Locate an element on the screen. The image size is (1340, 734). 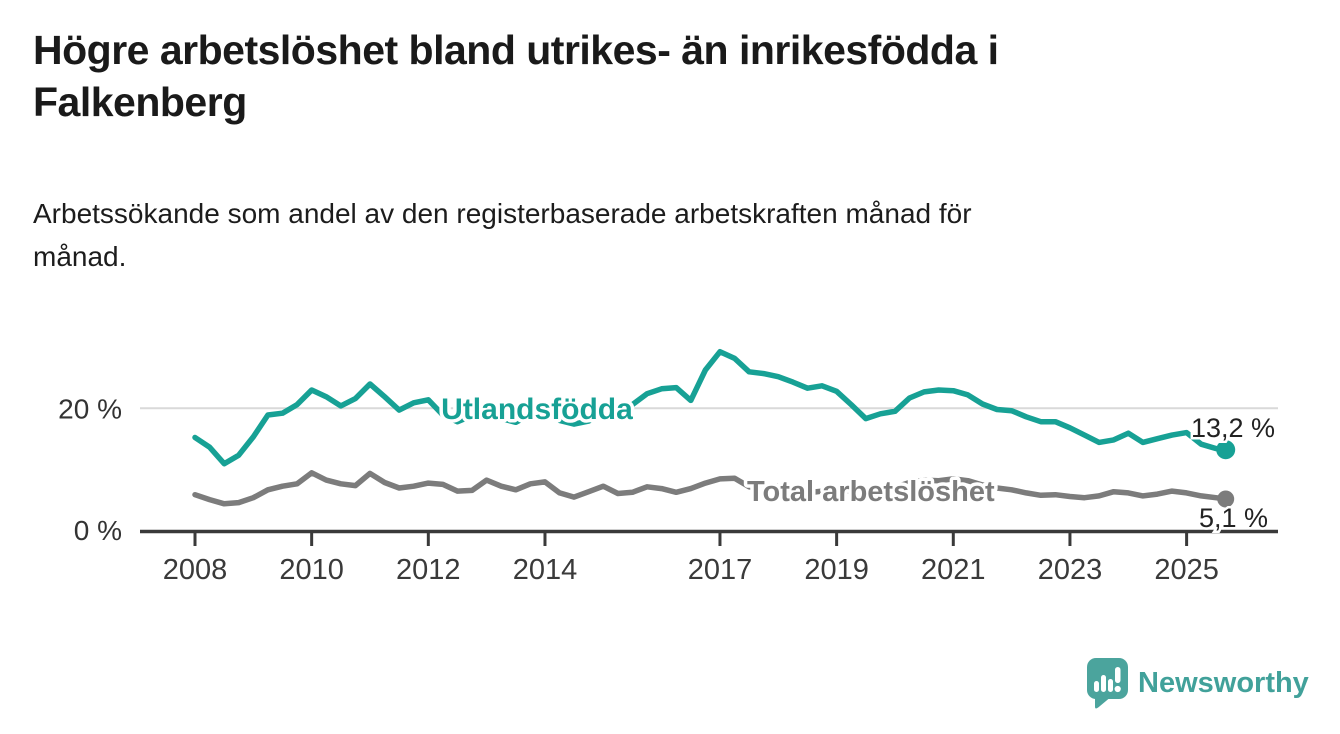
series-end-value-label: 5,1 % is located at coordinates (1233, 518).